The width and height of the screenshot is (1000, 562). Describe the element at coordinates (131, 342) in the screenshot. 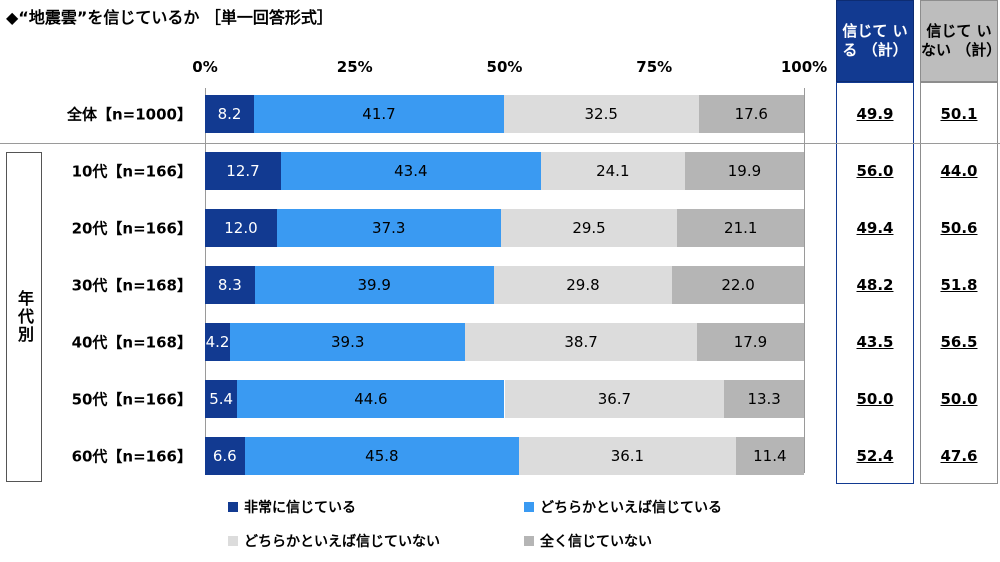

I see `row-label: 40代【n=168】` at that location.